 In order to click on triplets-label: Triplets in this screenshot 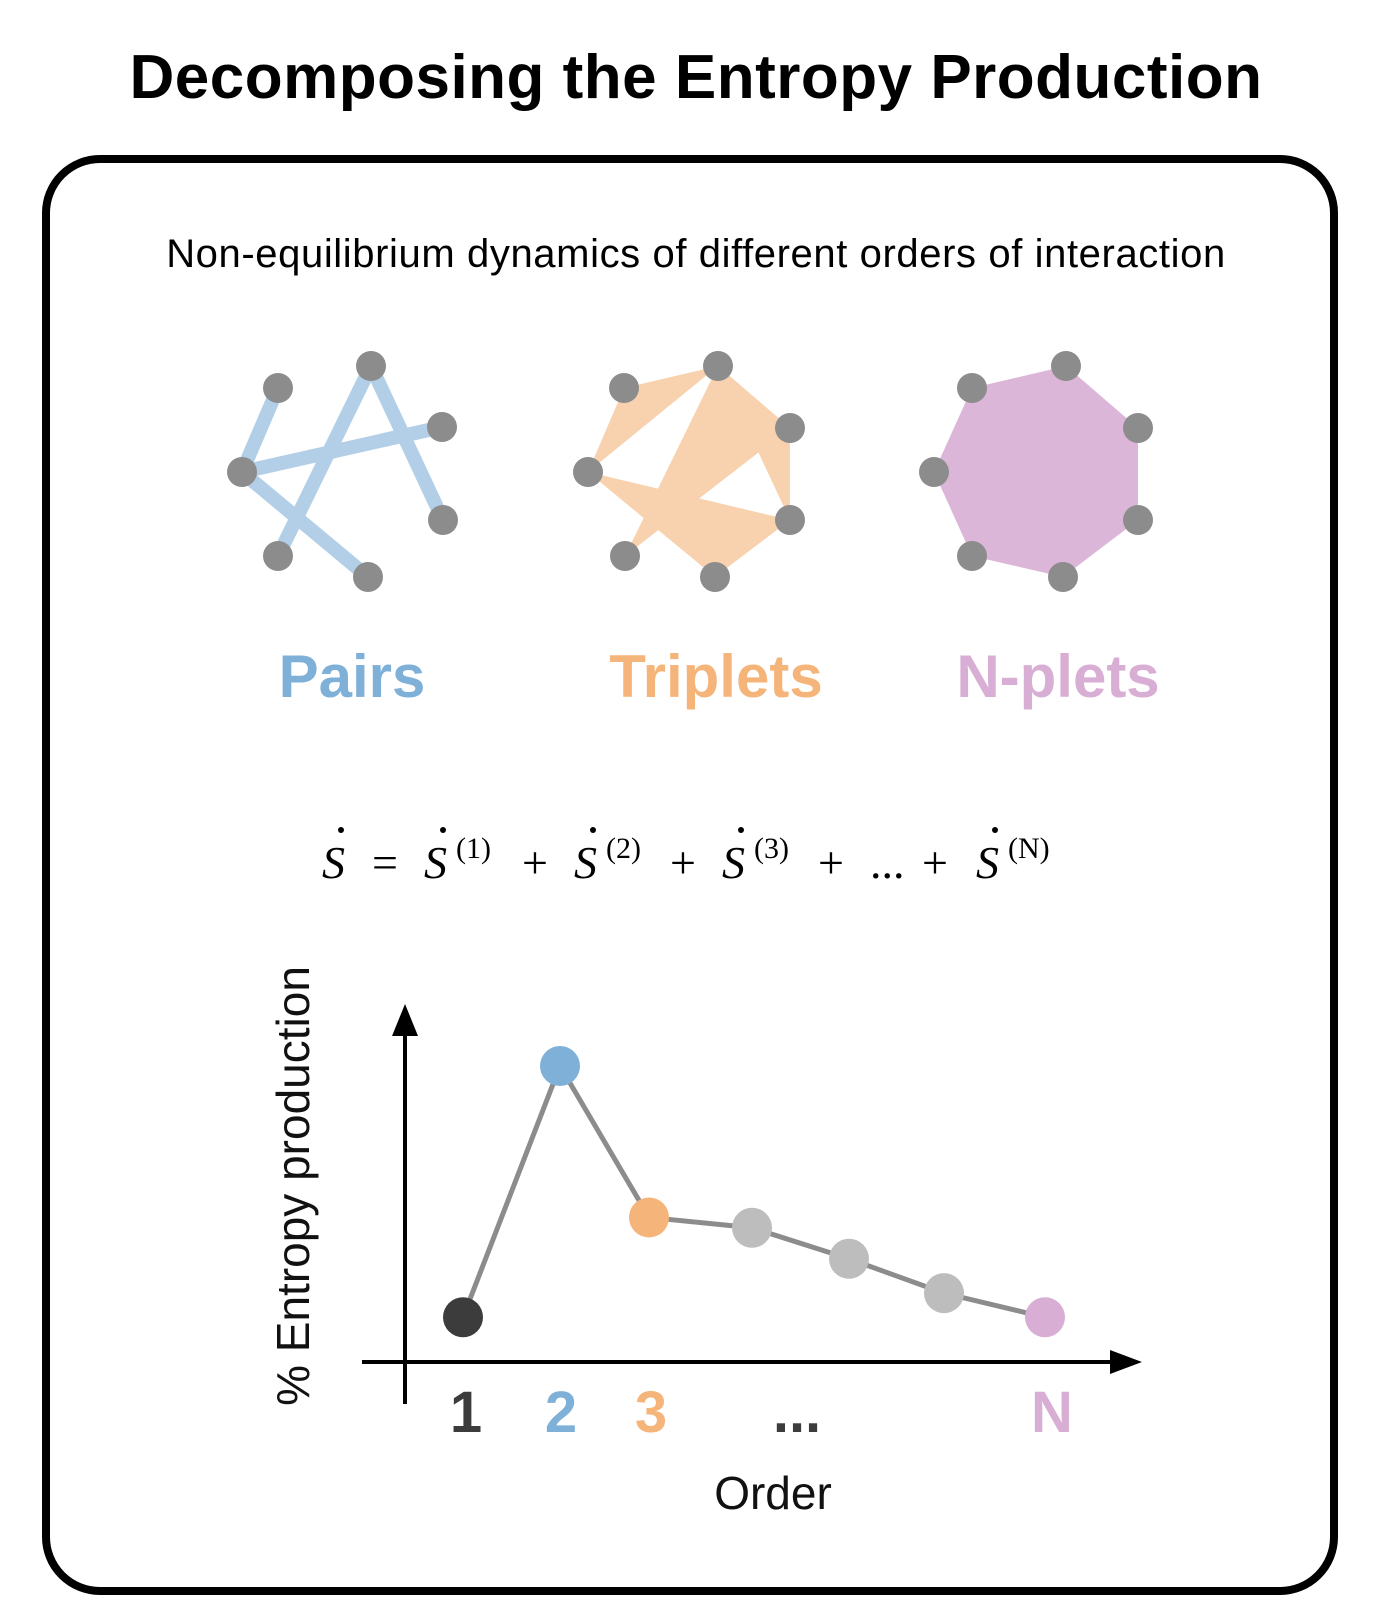, I will do `click(715, 676)`.